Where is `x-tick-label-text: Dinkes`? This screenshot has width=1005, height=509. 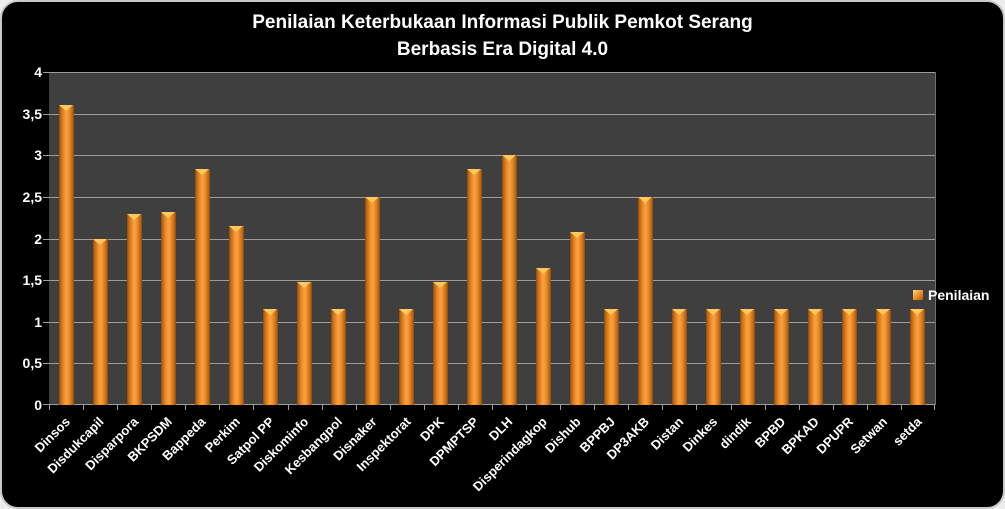 x-tick-label-text: Dinkes is located at coordinates (700, 434).